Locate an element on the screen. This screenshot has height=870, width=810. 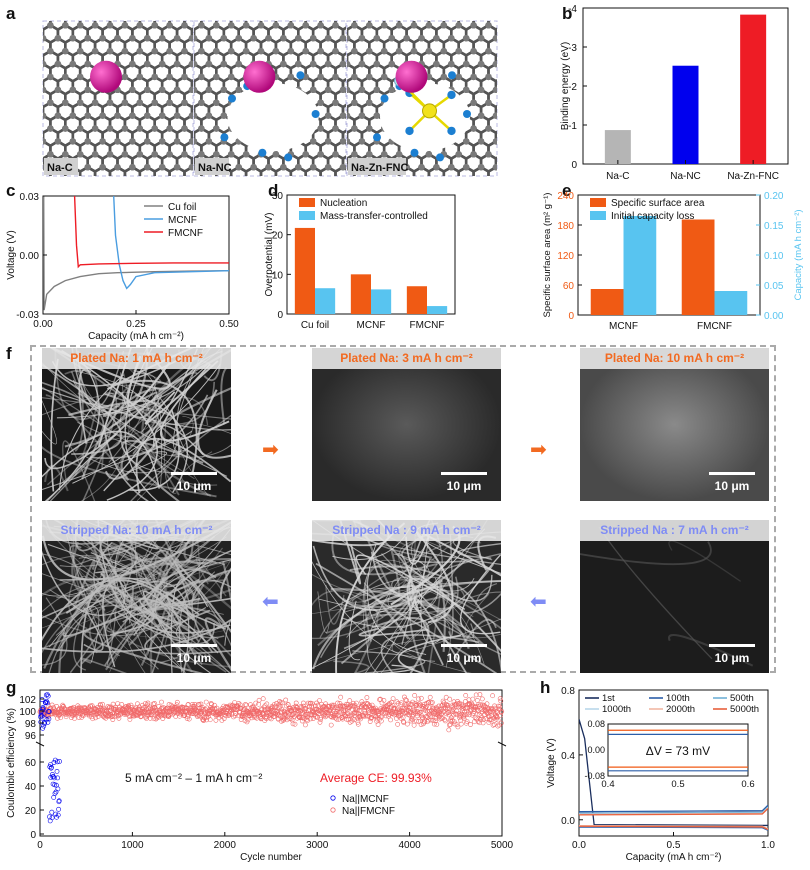
tick-label: 0.0 is located at coordinates (579, 845).